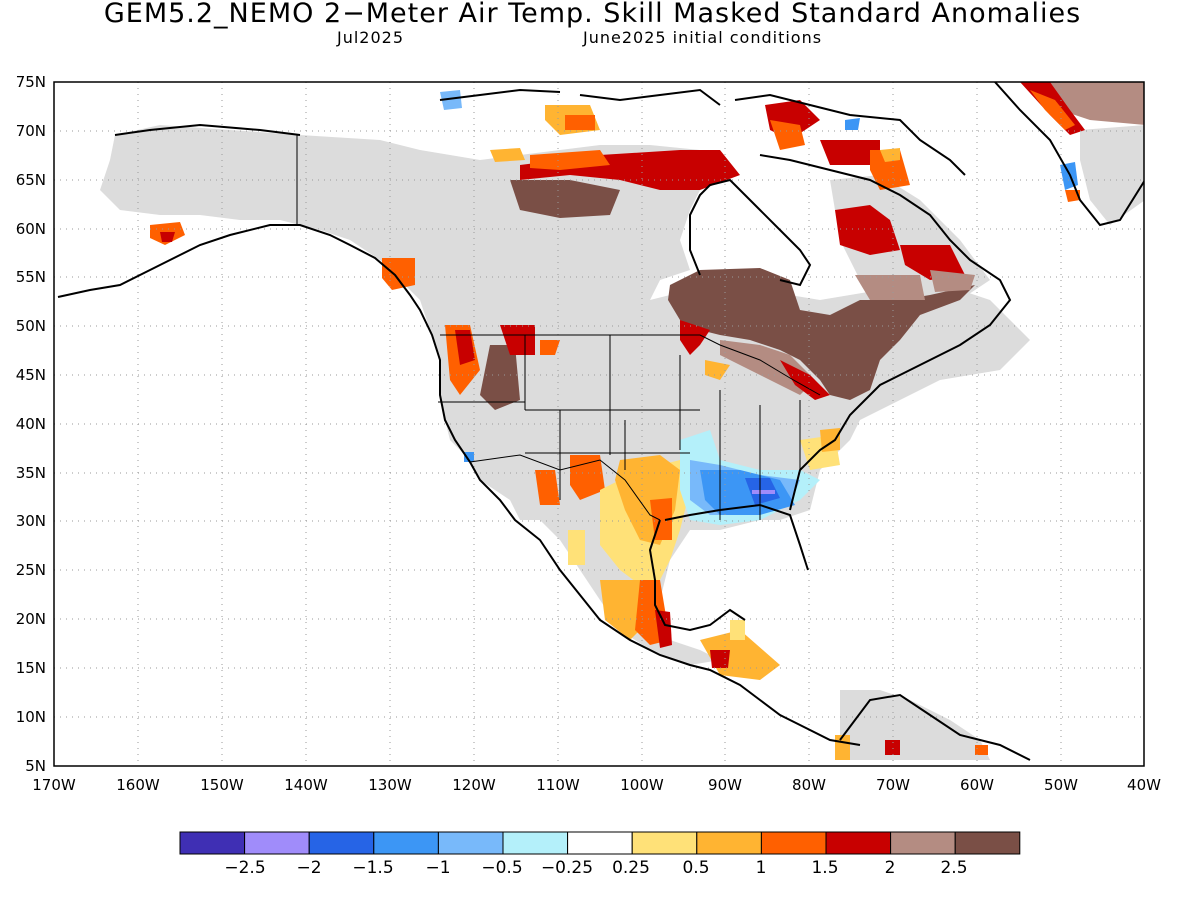 The width and height of the screenshot is (1200, 900). What do you see at coordinates (474, 785) in the screenshot?
I see `lon-label: 120W` at bounding box center [474, 785].